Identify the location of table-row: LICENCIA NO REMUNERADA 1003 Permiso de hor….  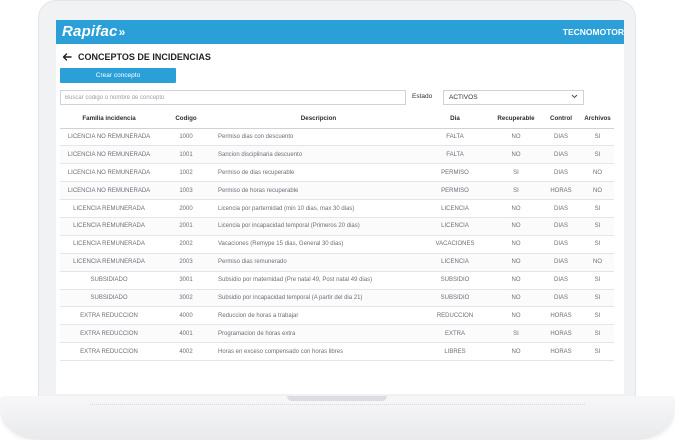
(337, 191).